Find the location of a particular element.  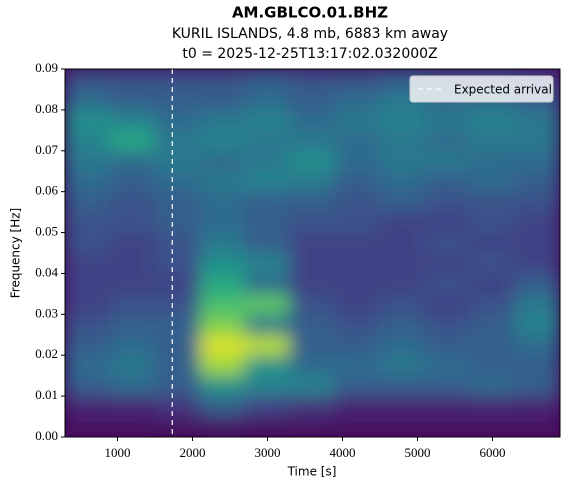

chart-title: AM.GBLCO.01.BHZ is located at coordinates (310, 13).